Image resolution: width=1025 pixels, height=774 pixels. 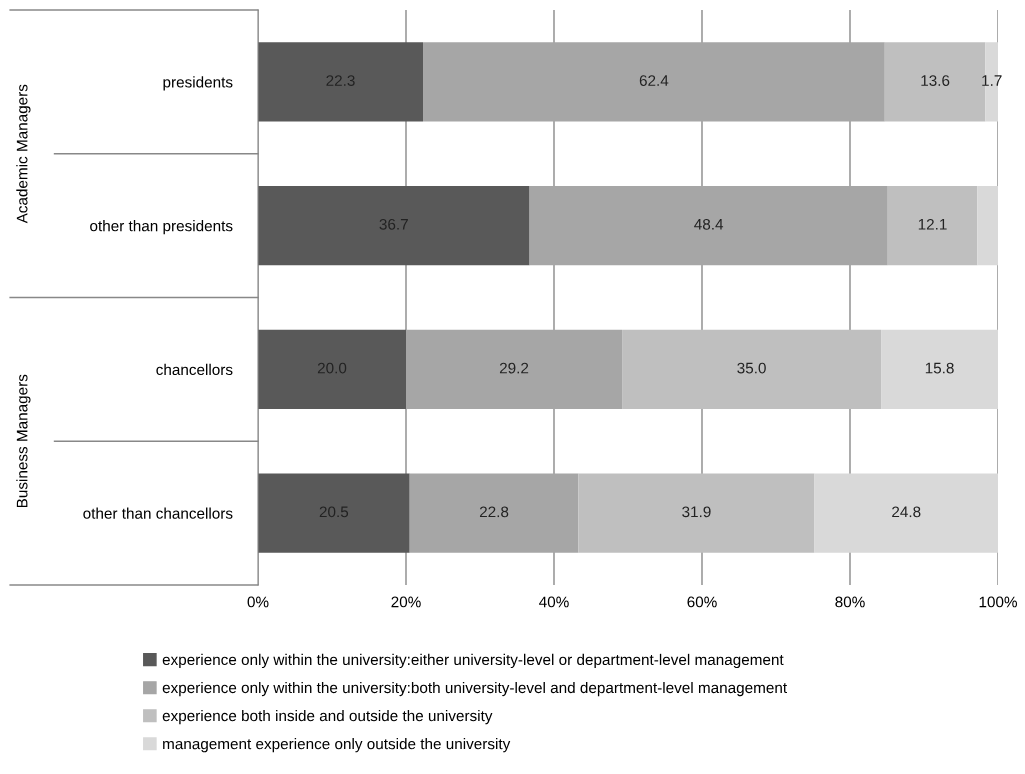 I want to click on data-label: 48.4, so click(x=709, y=224).